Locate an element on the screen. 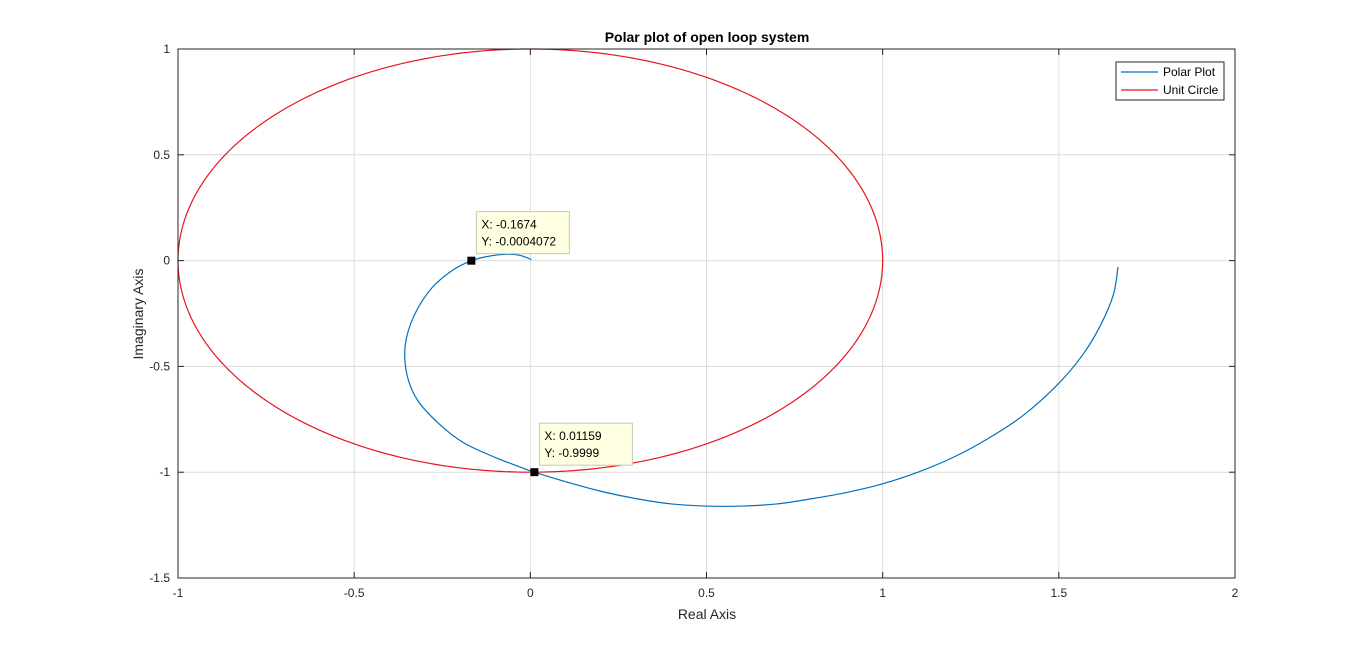 The width and height of the screenshot is (1366, 656). legend-label-polar-plot: Polar Plot is located at coordinates (1189, 72).